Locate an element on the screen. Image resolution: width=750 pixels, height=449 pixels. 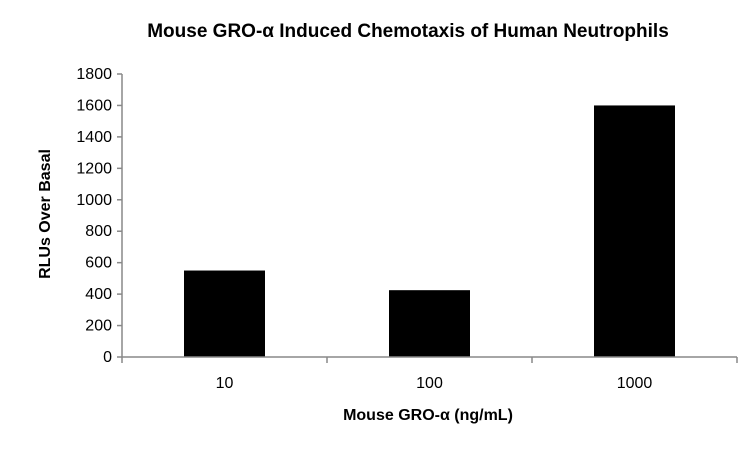
y-tick-label: 400 is located at coordinates (98, 294).